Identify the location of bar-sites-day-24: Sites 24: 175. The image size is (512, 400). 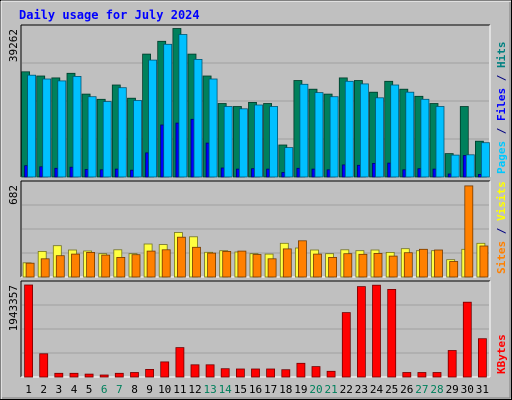
(378, 265).